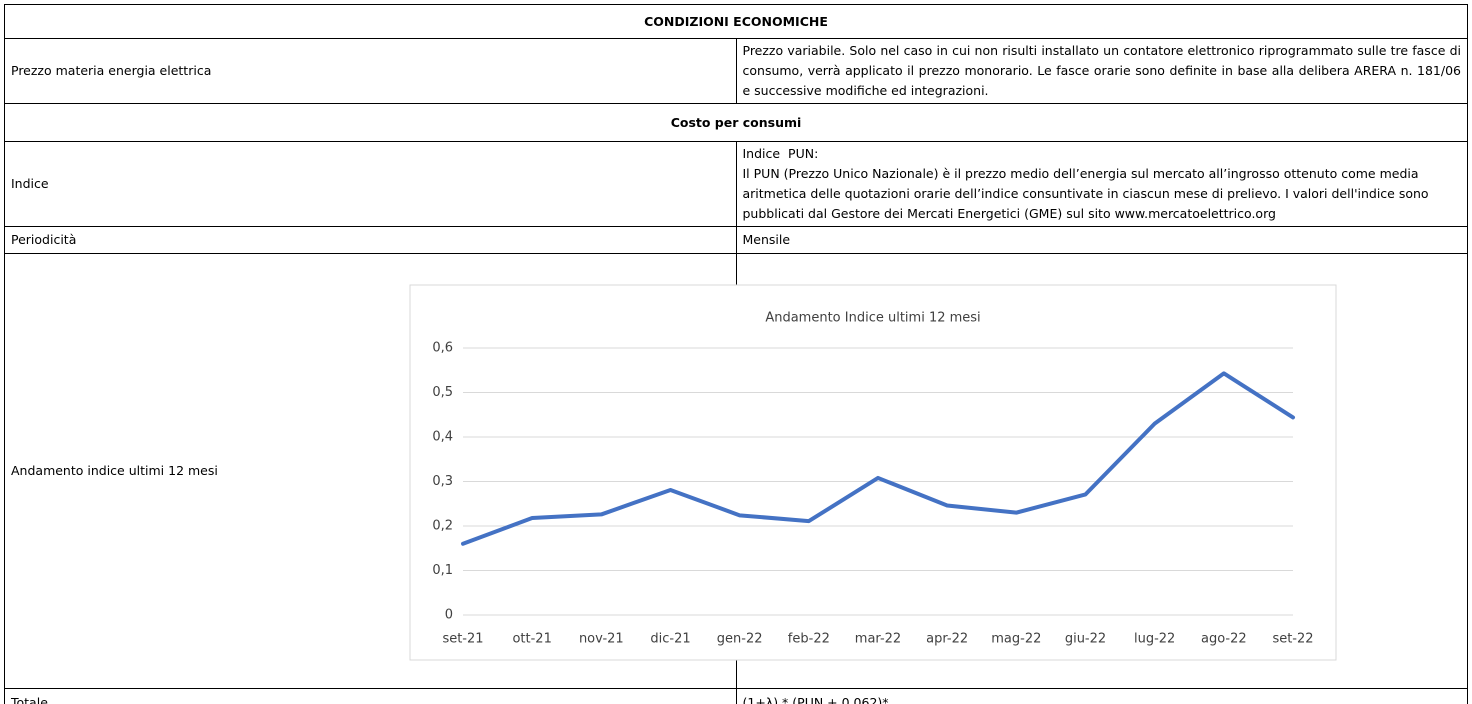 This screenshot has height=704, width=1472. I want to click on row-text: (1+λ) * (PUN + 0,062)*, so click(1101, 696).